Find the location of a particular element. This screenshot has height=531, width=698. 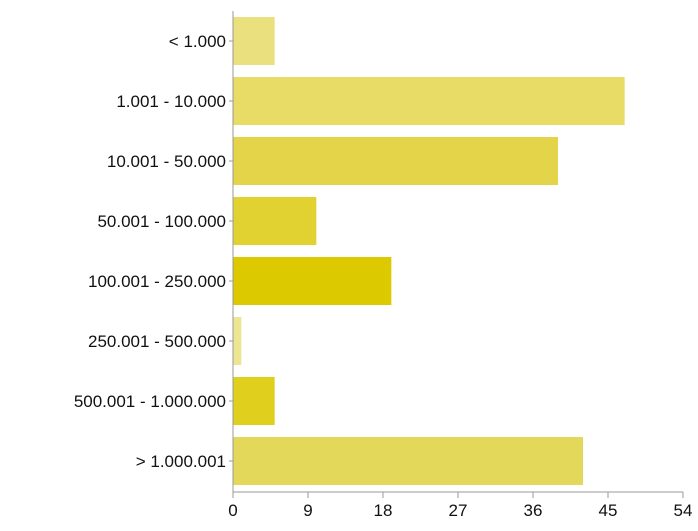

category-label-0: < 1.000 is located at coordinates (197, 41).